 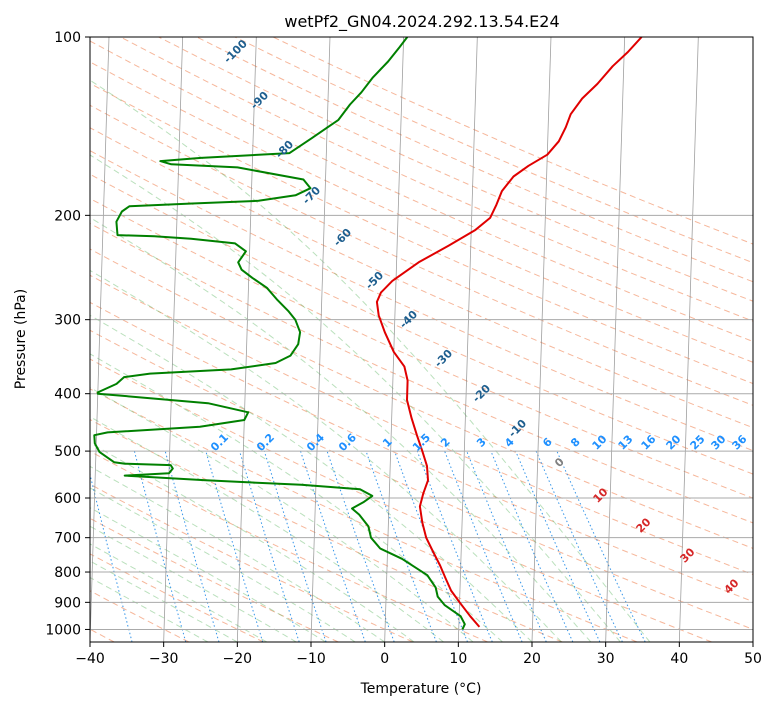 What do you see at coordinates (547, 442) in the screenshot?
I see `mixing-ratio-label: 6` at bounding box center [547, 442].